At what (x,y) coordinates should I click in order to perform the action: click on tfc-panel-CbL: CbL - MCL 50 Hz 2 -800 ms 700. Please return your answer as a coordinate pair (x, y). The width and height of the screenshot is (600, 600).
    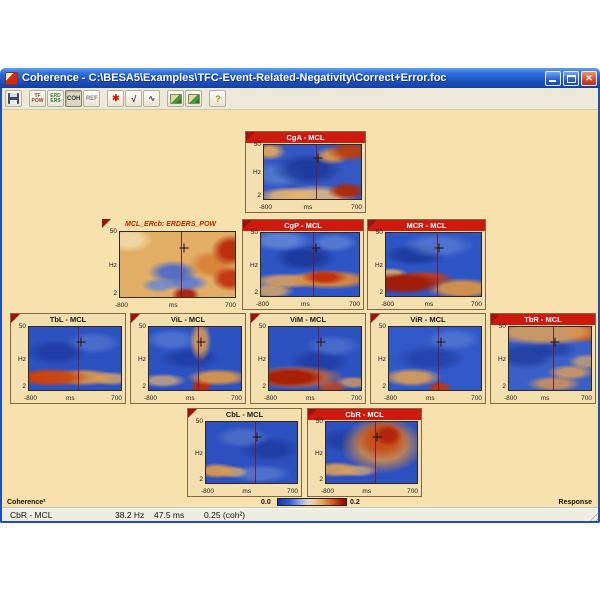
    Looking at the image, I should click on (244, 452).